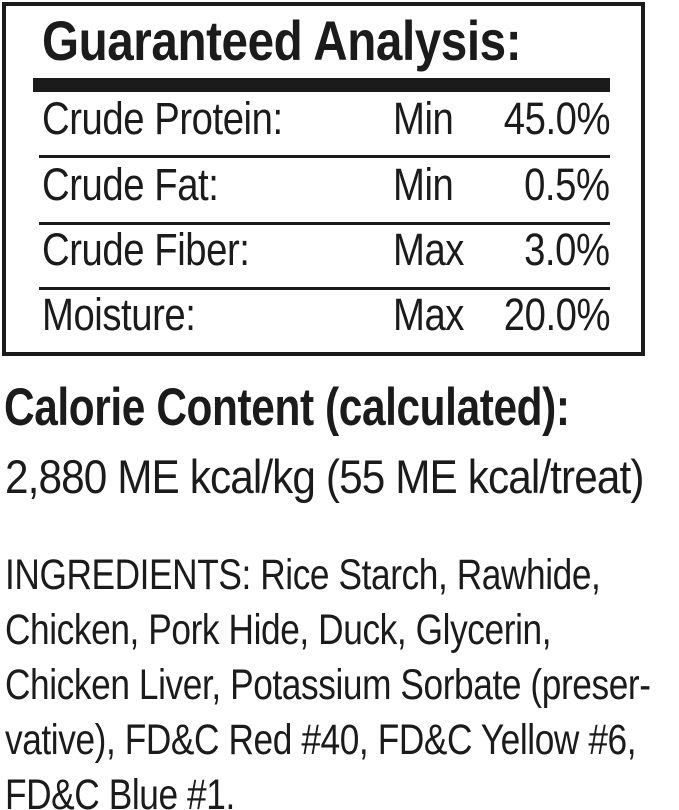 This screenshot has width=679, height=810. I want to click on calorie-content-value: 2,880 ME kcal/kg (55 ME kcal/treat), so click(342, 477).